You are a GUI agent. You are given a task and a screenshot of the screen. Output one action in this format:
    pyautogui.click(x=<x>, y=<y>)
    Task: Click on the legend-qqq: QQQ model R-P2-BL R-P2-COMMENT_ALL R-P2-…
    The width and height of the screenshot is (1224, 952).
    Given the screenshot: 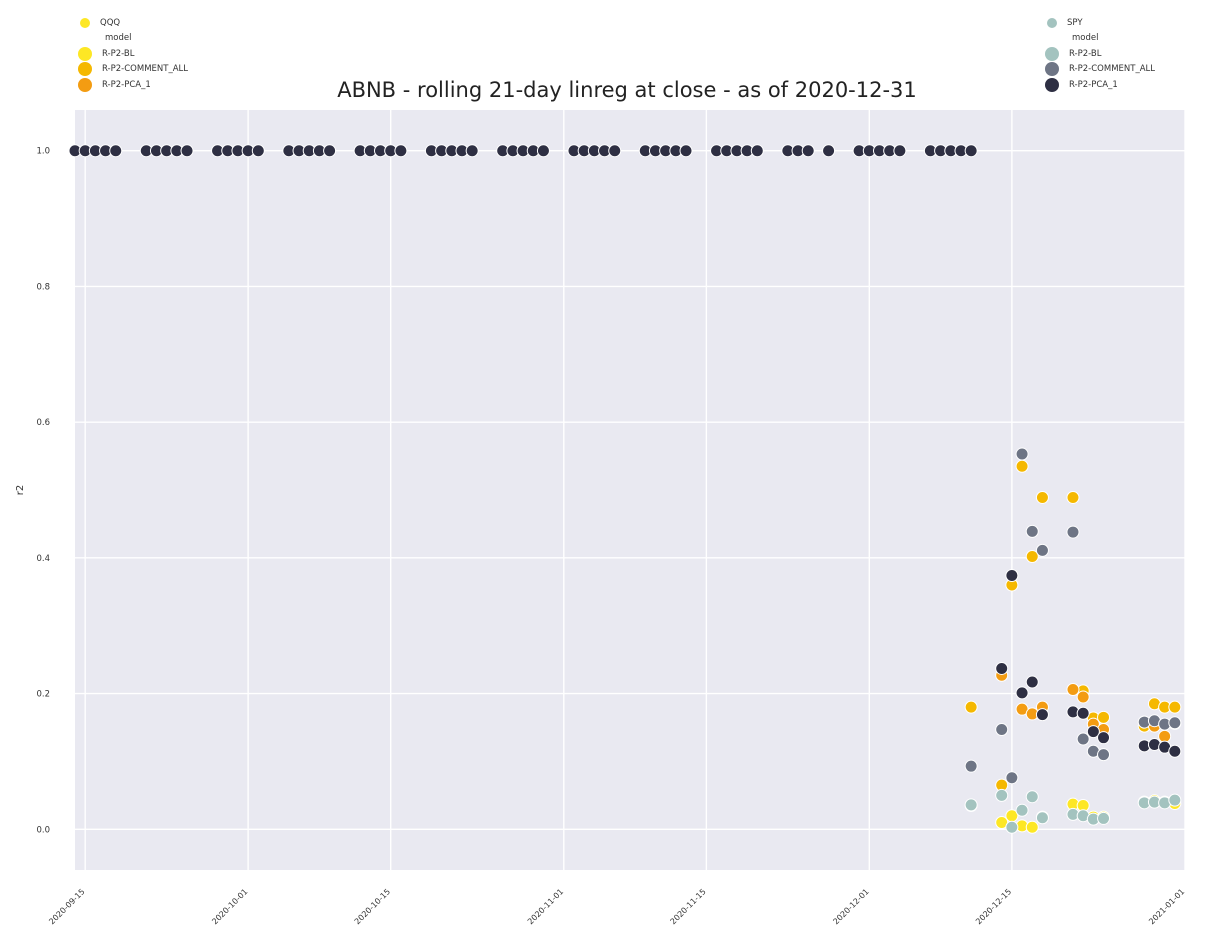 What is the action you would take?
    pyautogui.click(x=133, y=54)
    